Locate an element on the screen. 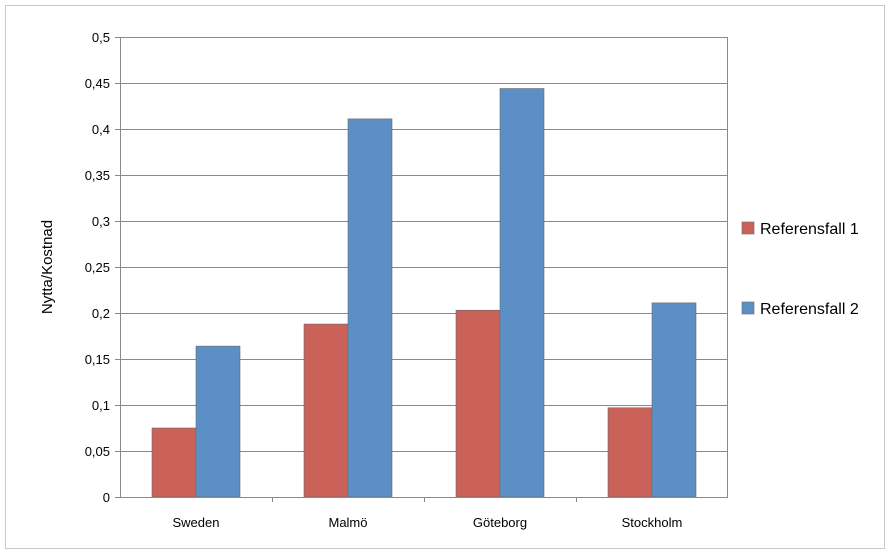 The width and height of the screenshot is (892, 556). legend-label-series-2: Referensfall 2 is located at coordinates (809, 309).